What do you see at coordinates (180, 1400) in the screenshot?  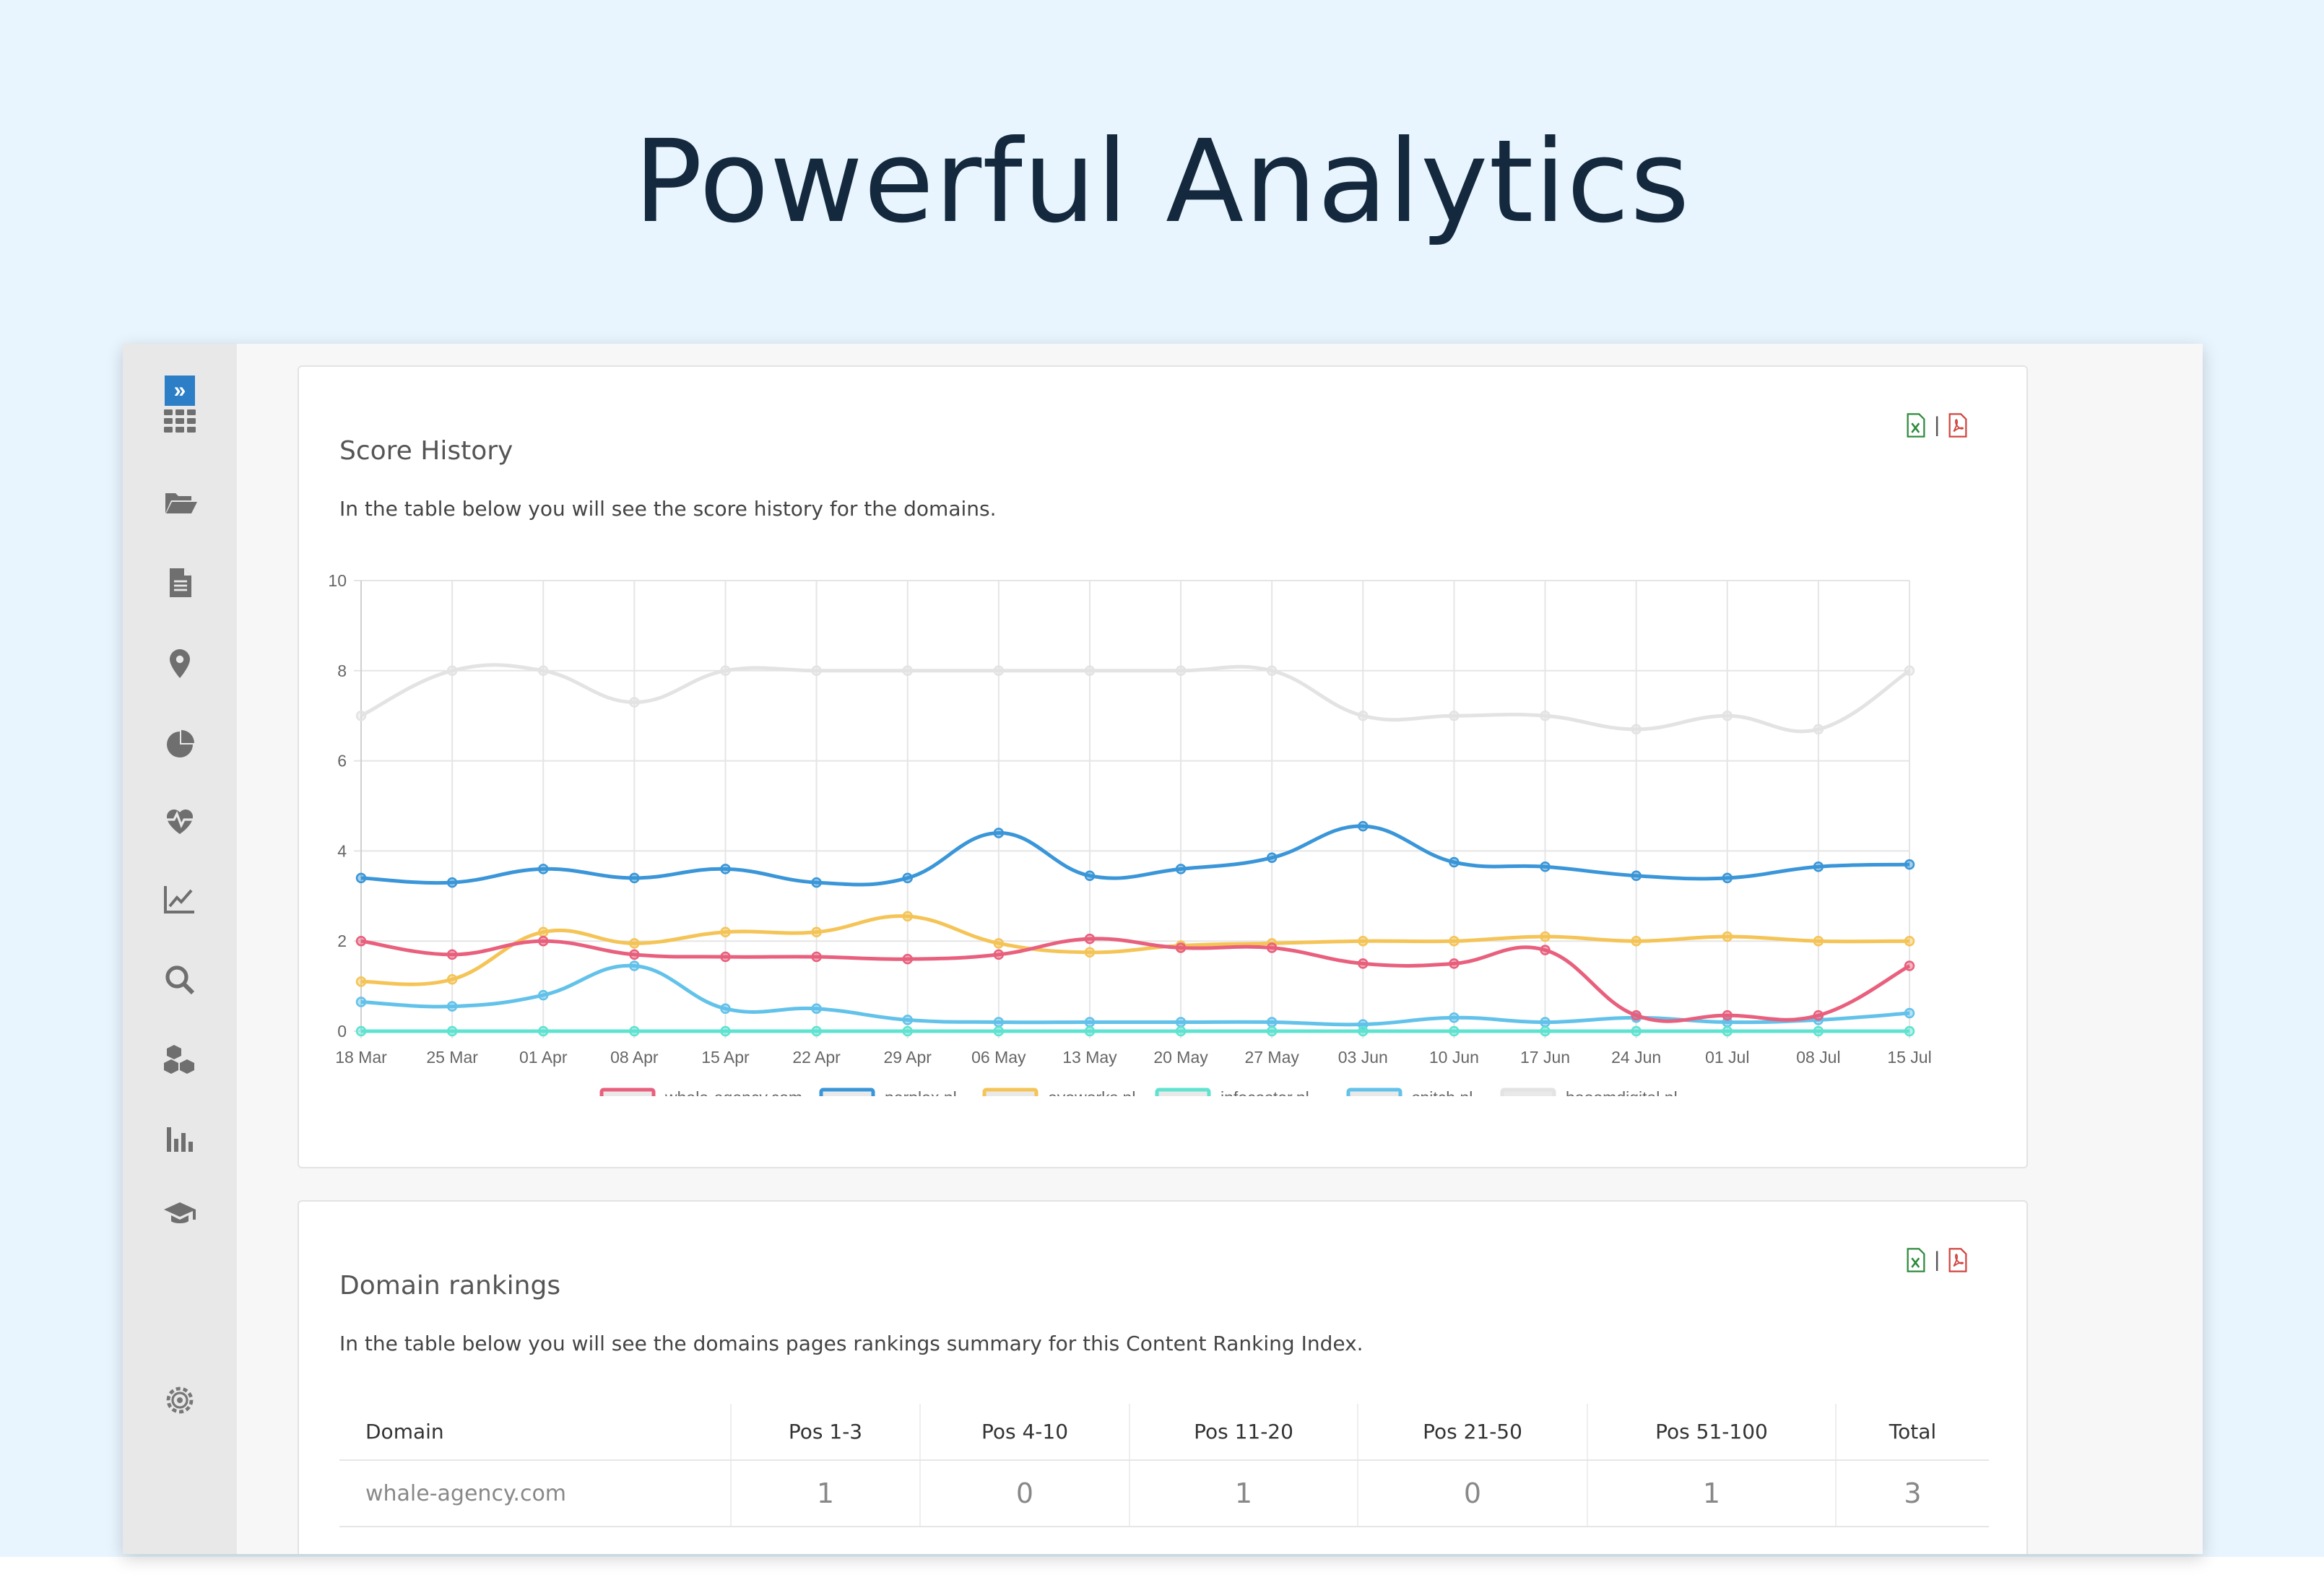 I see `settings-gear-icon` at bounding box center [180, 1400].